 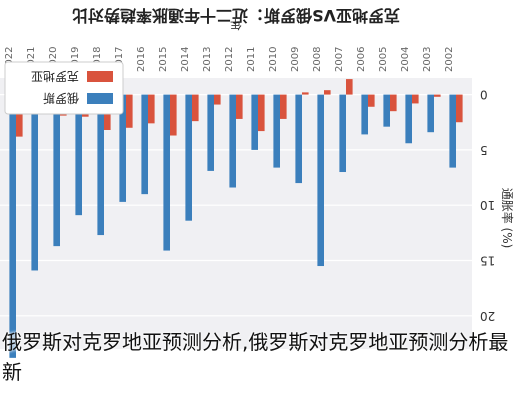 I want to click on legend-label-croatia: 克罗地亚, so click(x=55, y=76).